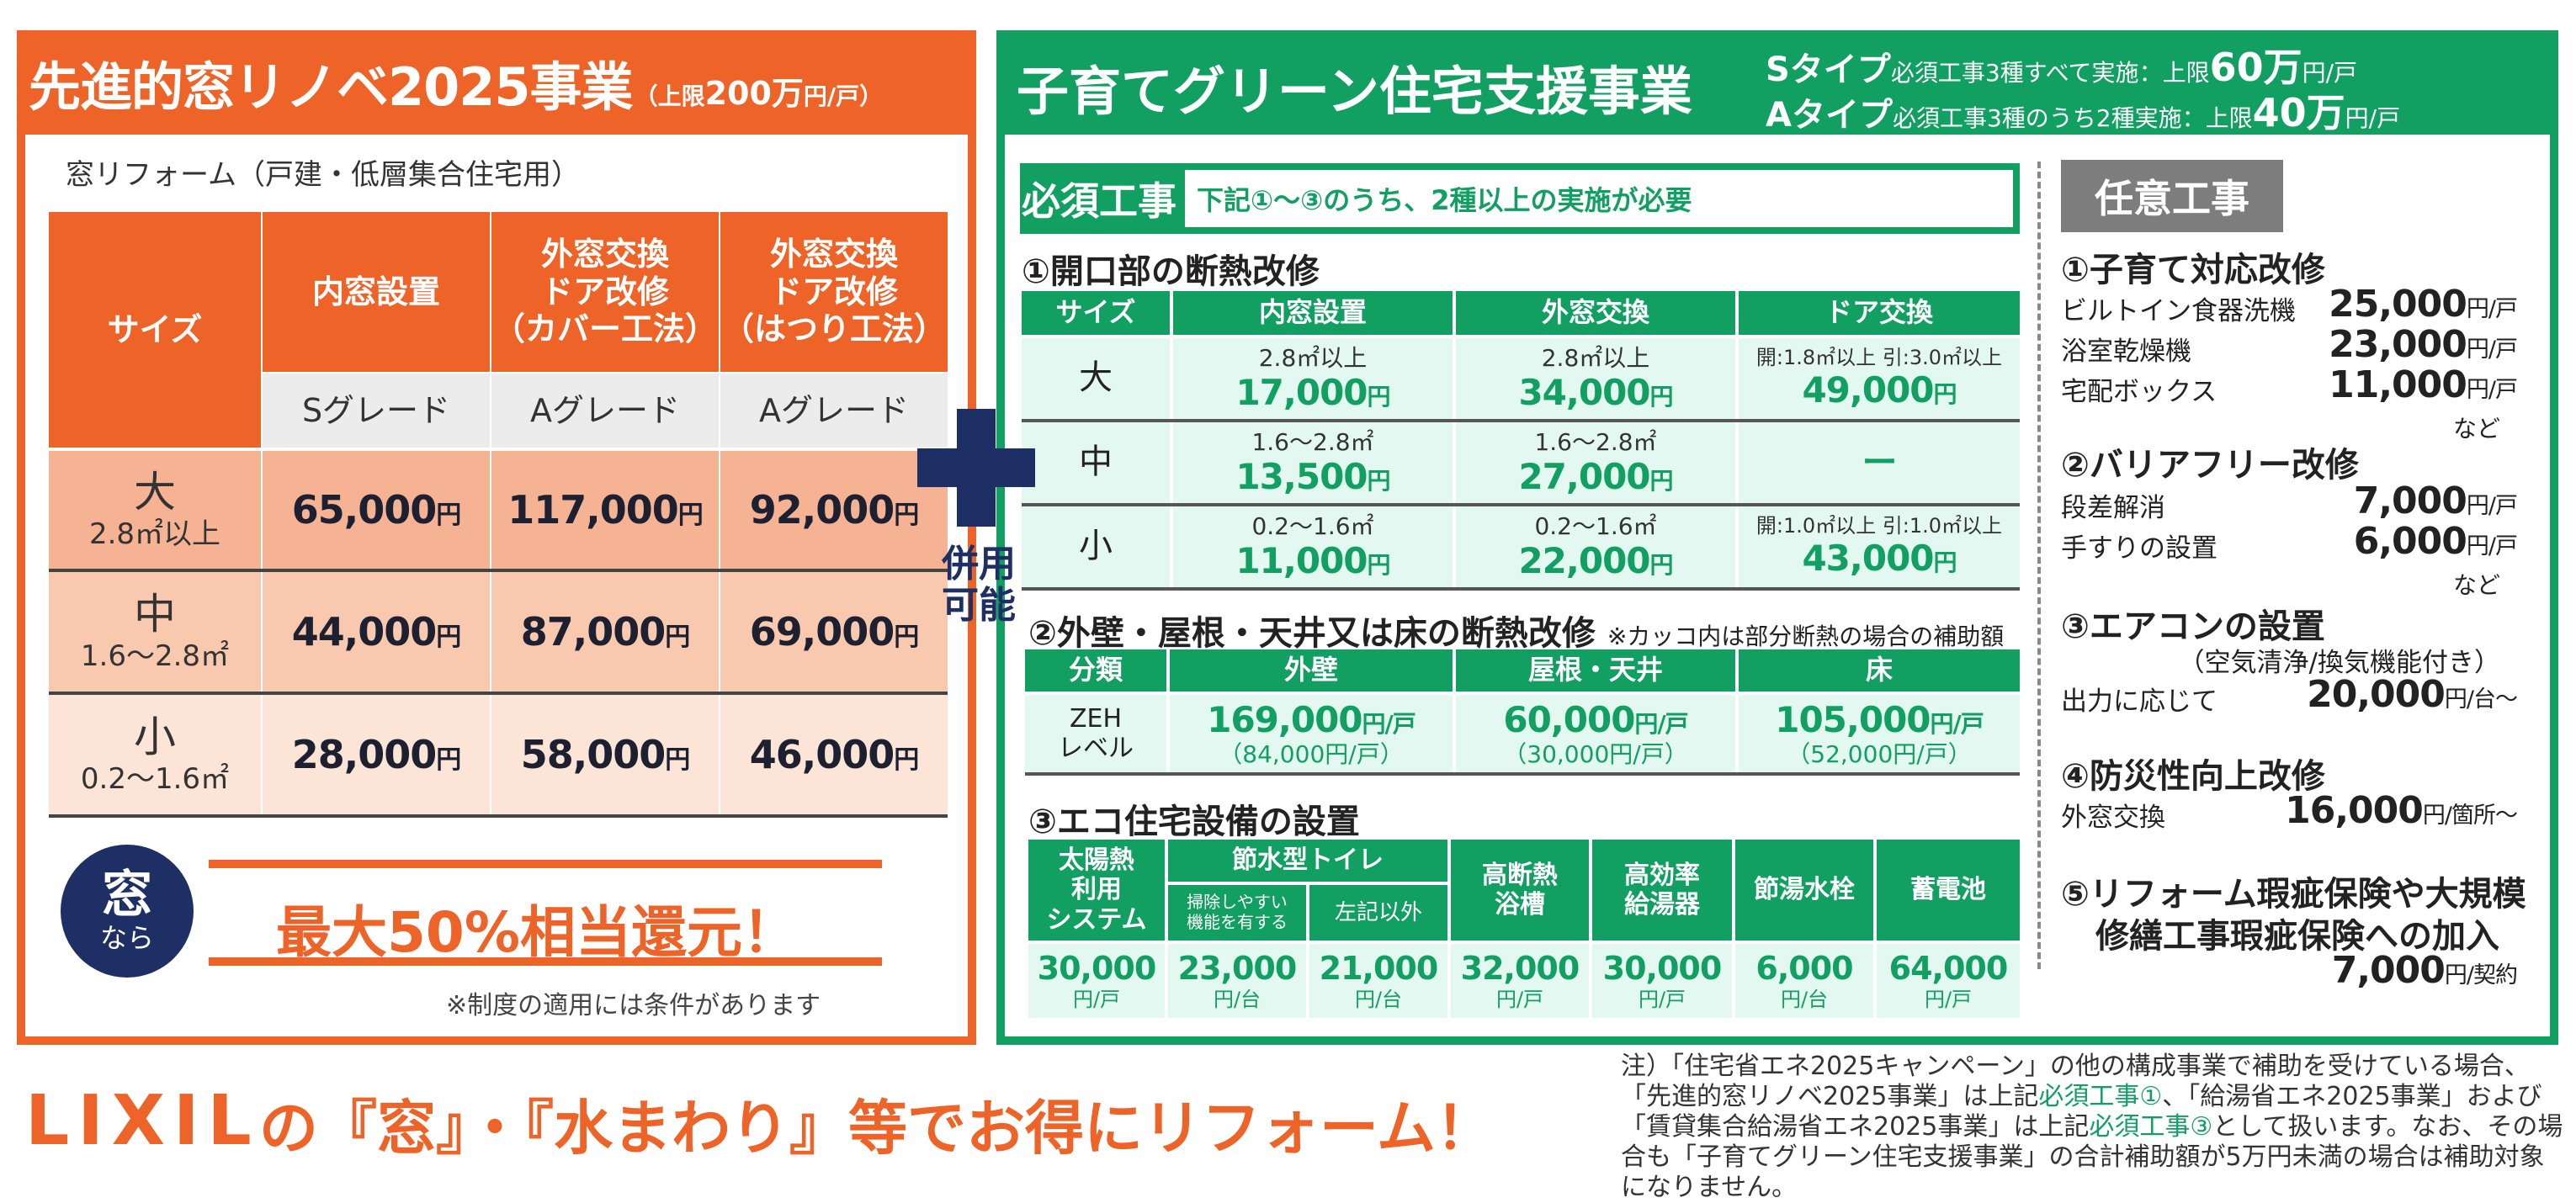 The width and height of the screenshot is (2576, 1203). What do you see at coordinates (1301, 476) in the screenshot?
I see `value-text: 13,500` at bounding box center [1301, 476].